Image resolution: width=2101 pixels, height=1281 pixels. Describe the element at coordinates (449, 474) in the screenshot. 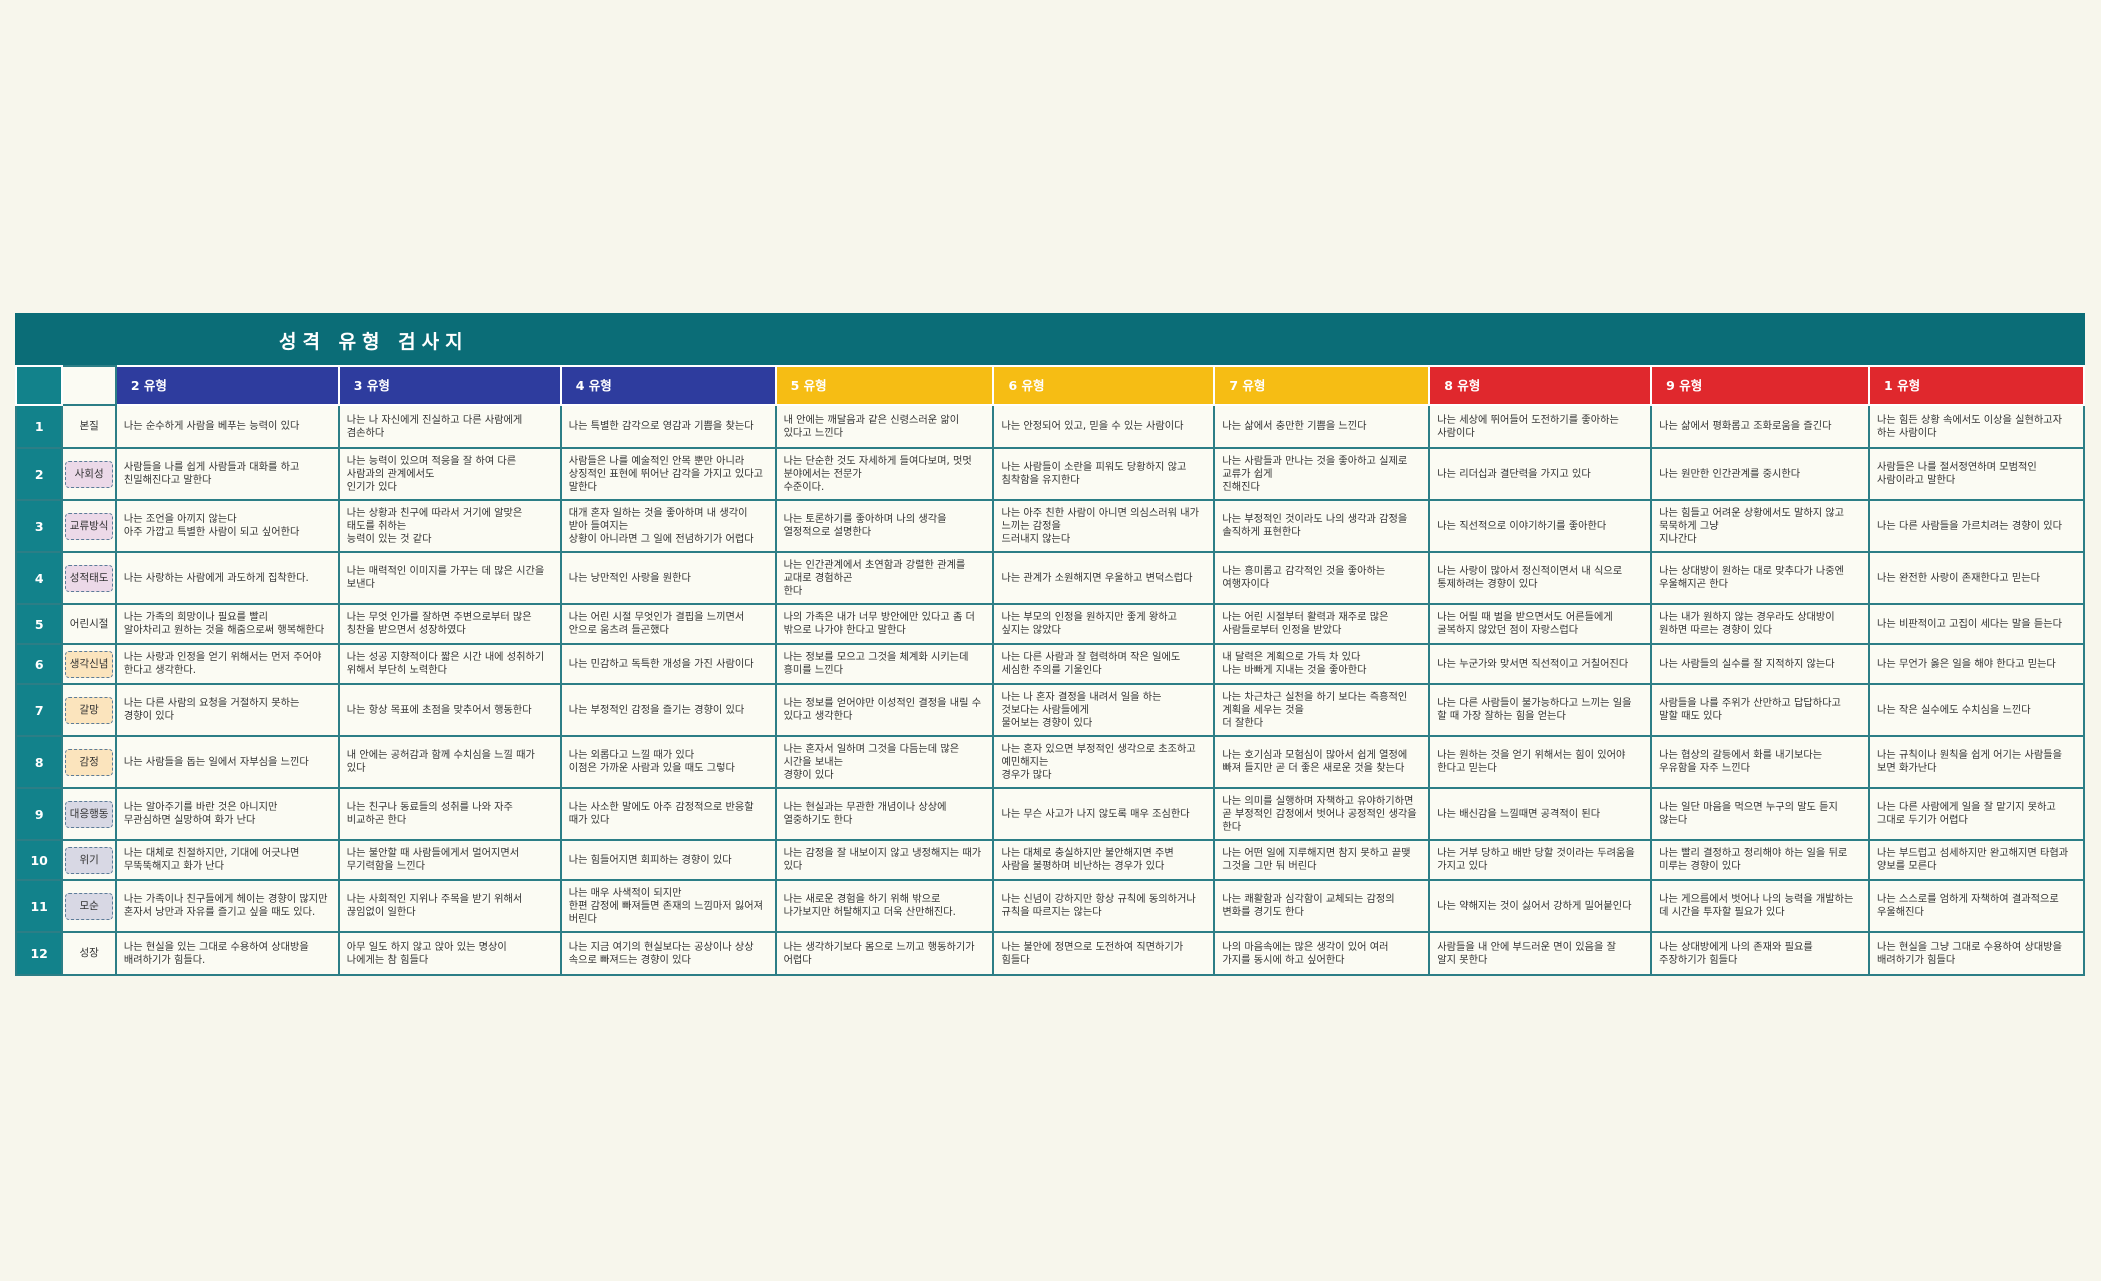

I see `statement-cell: 나는 능력이 있으며 적응을 잘 하여 다른 사람과의 관계에서도 인기가 있다` at that location.